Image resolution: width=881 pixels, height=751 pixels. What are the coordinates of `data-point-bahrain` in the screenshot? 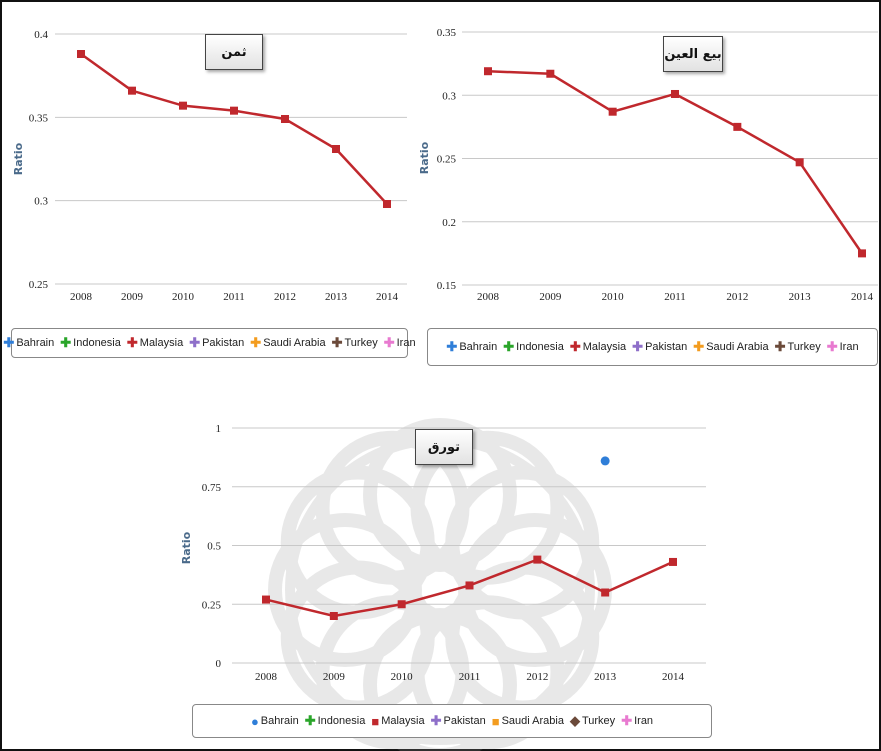 It's located at (605, 461).